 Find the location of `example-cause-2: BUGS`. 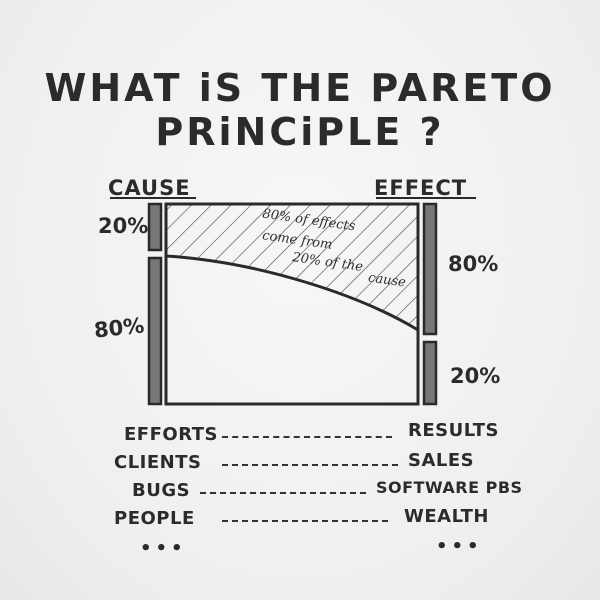

example-cause-2: BUGS is located at coordinates (161, 490).